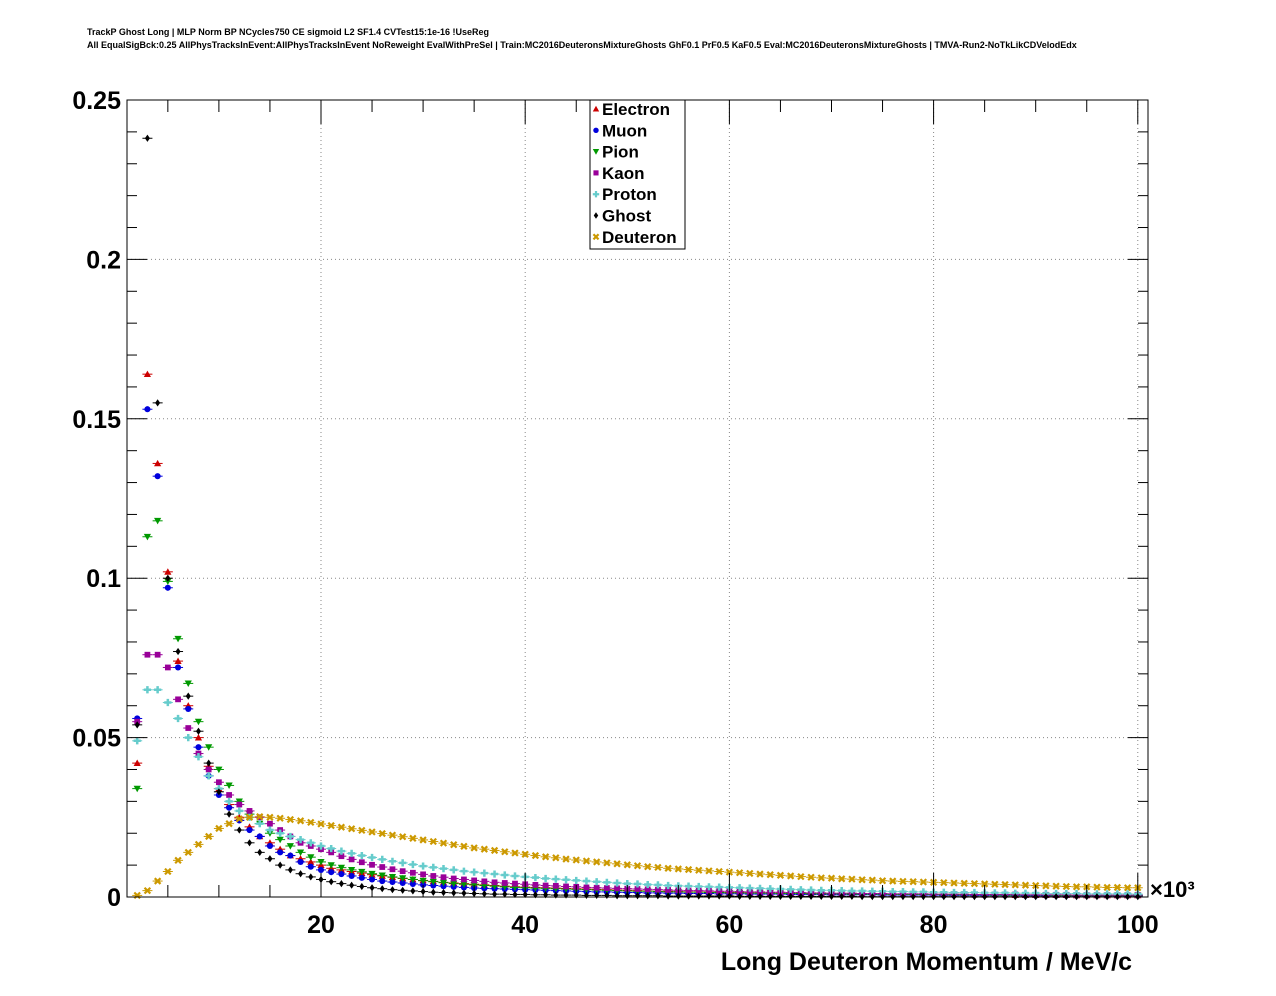 This screenshot has height=996, width=1276. Describe the element at coordinates (321, 925) in the screenshot. I see `x-tick-label: 20` at that location.